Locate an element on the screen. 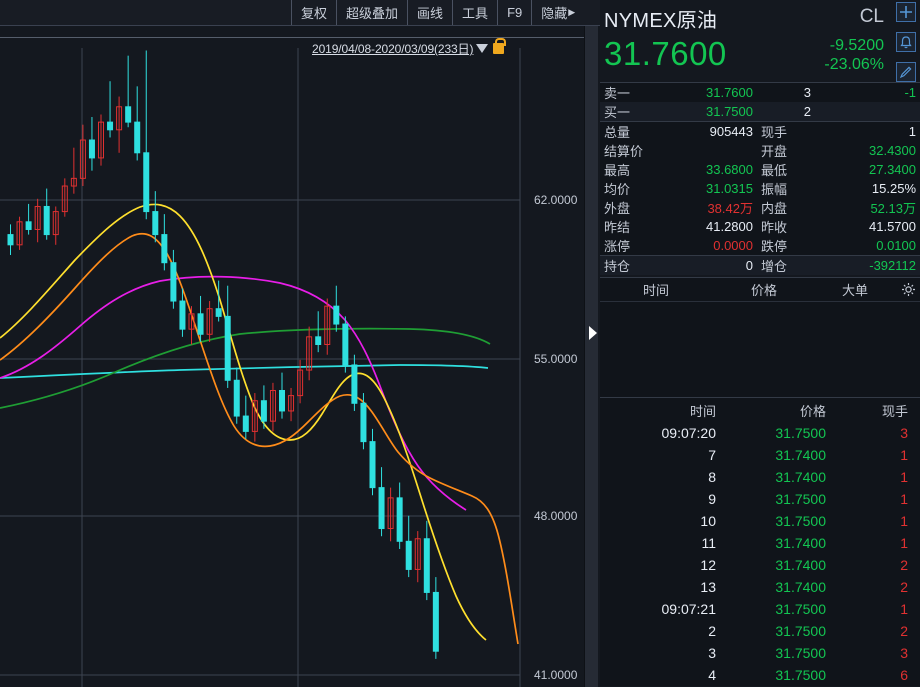  tick-volume: 3 is located at coordinates (904, 433).